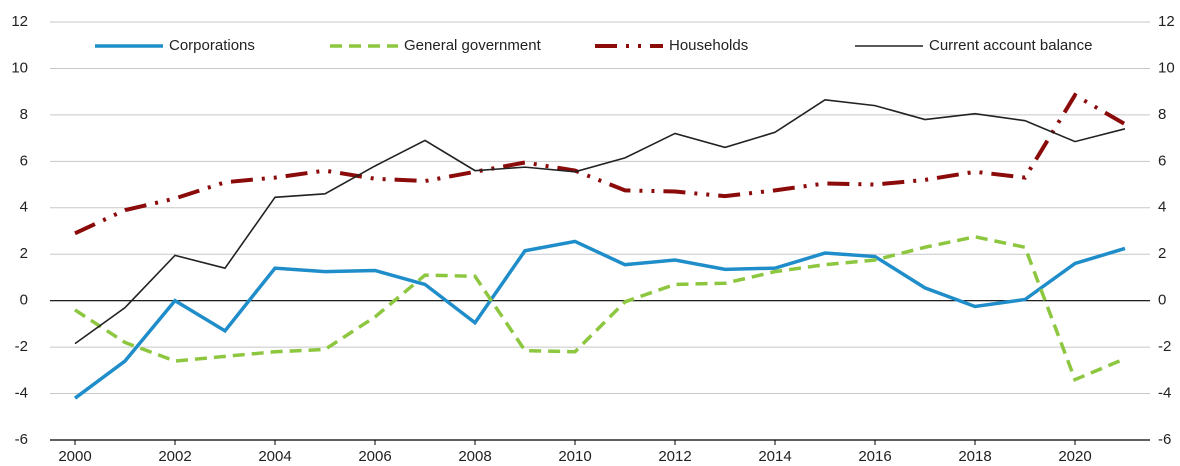 This screenshot has width=1180, height=466. Describe the element at coordinates (1166, 67) in the screenshot. I see `y2-tick-label: 10` at that location.